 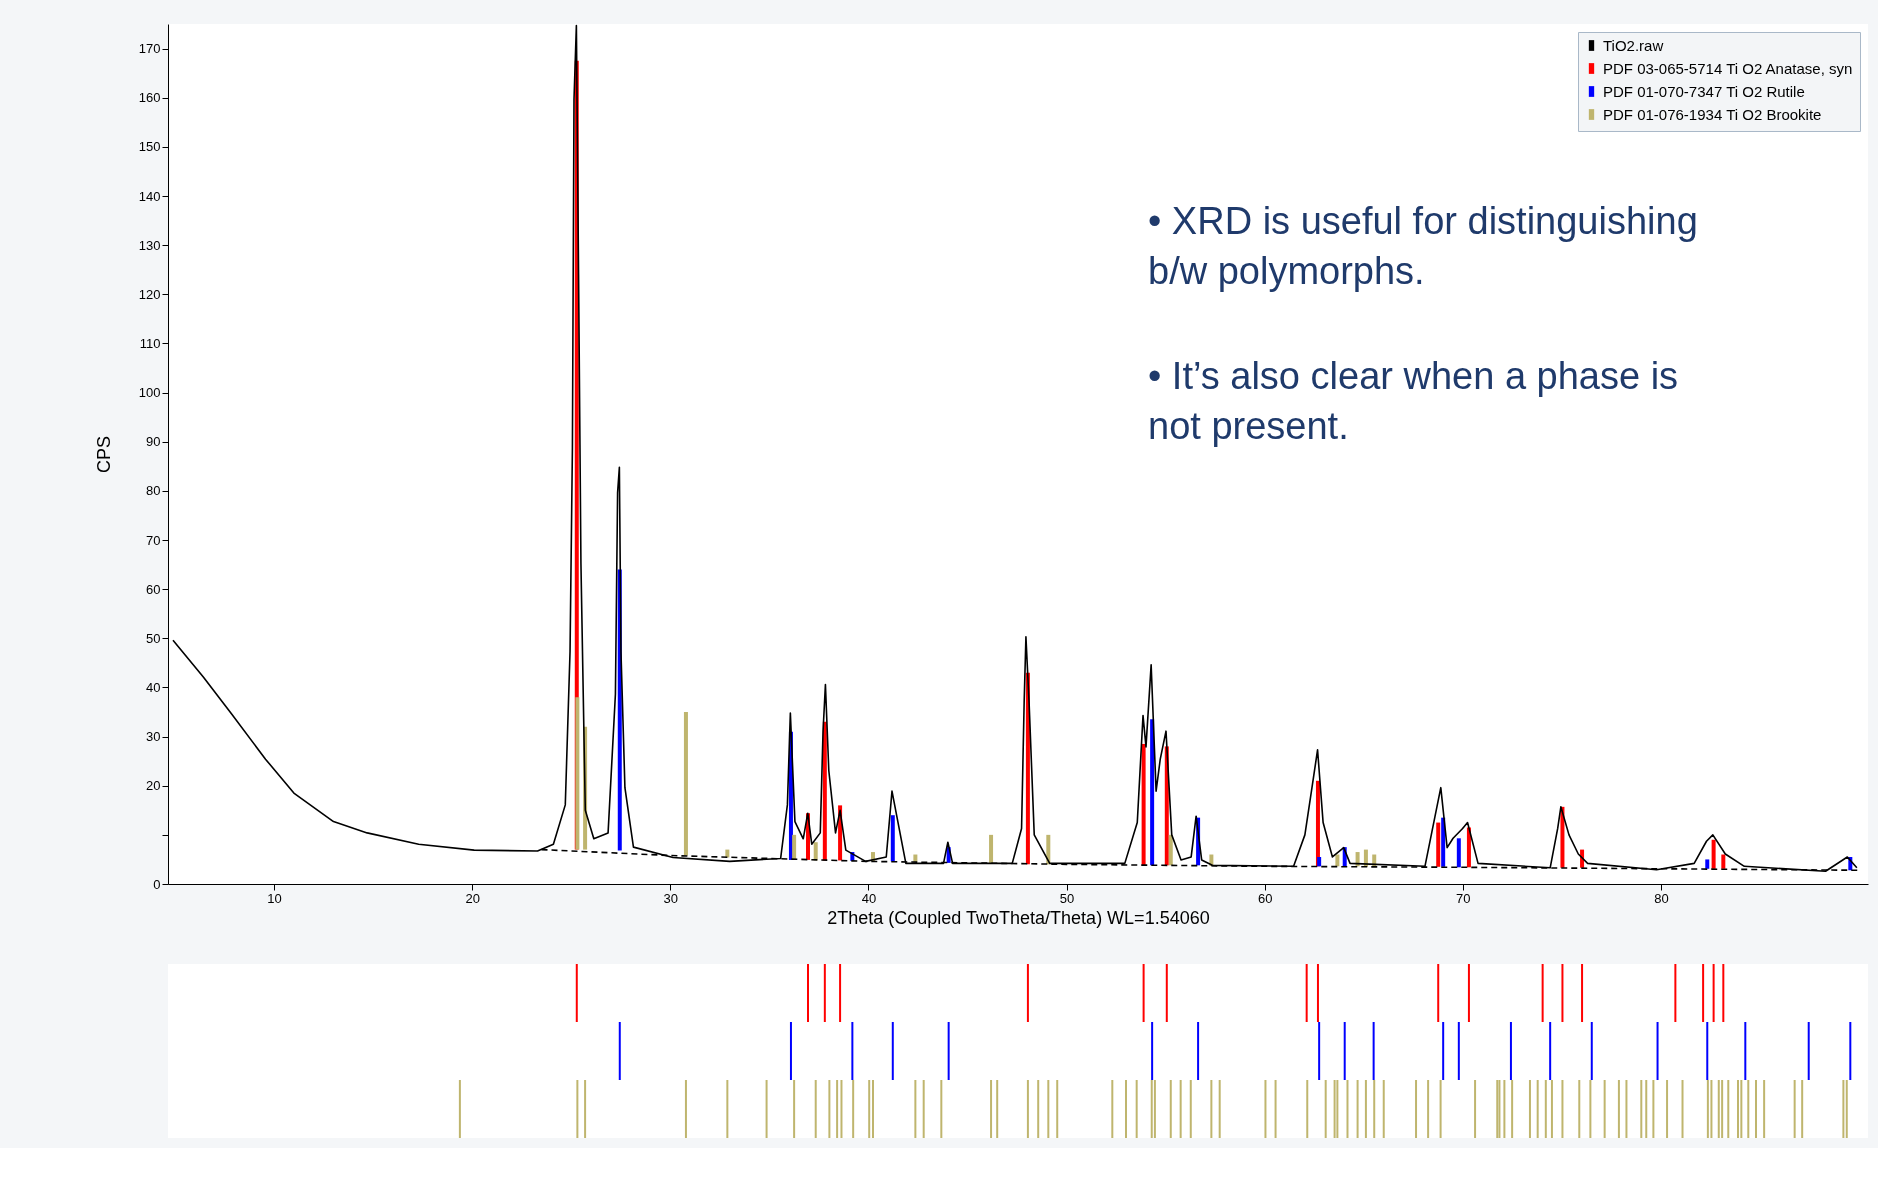 What do you see at coordinates (472, 898) in the screenshot?
I see `x-tick-label: 20` at bounding box center [472, 898].